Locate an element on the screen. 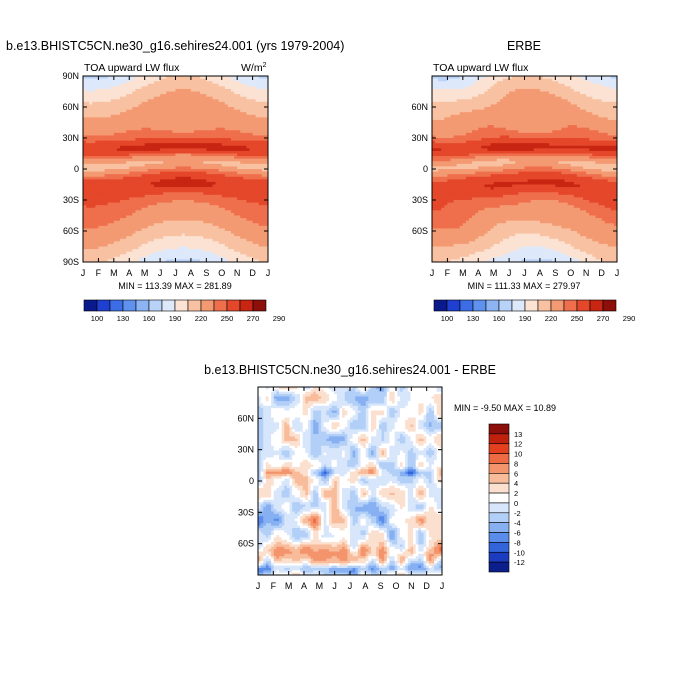 Image resolution: width=700 pixels, height=700 pixels. colorbar-box is located at coordinates (142, 305).